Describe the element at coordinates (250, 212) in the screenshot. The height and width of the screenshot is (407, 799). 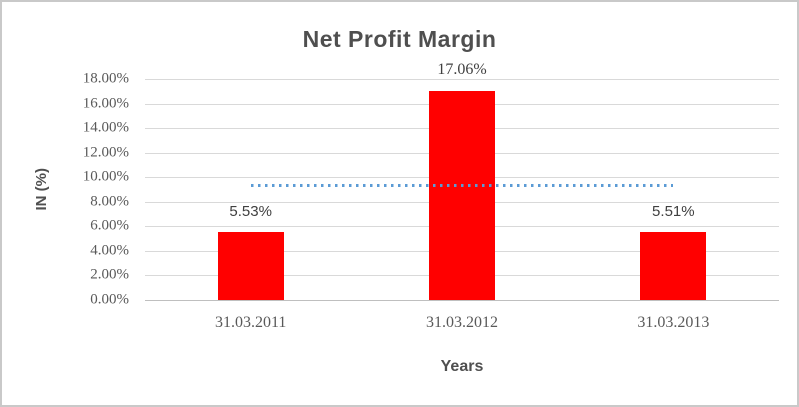
I see `bar-data-label: 5.53%` at that location.